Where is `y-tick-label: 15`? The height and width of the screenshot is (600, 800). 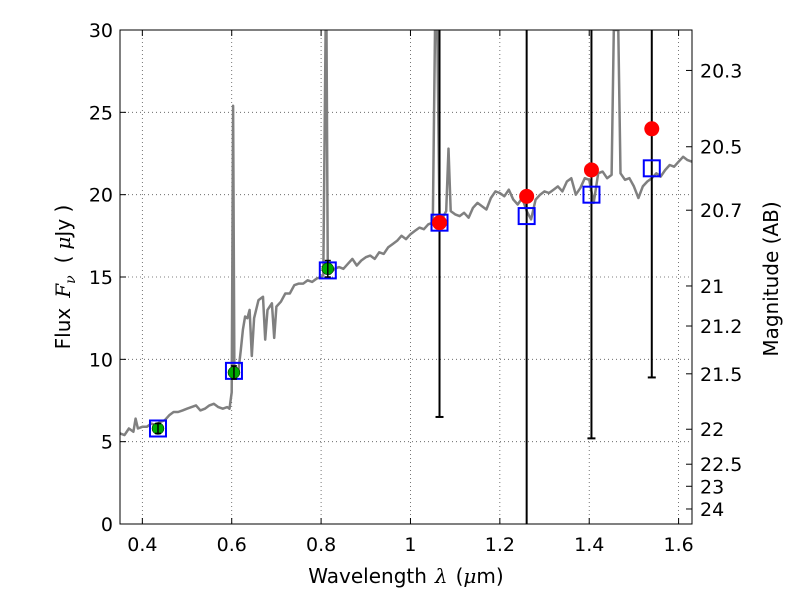 y-tick-label: 15 is located at coordinates (101, 278).